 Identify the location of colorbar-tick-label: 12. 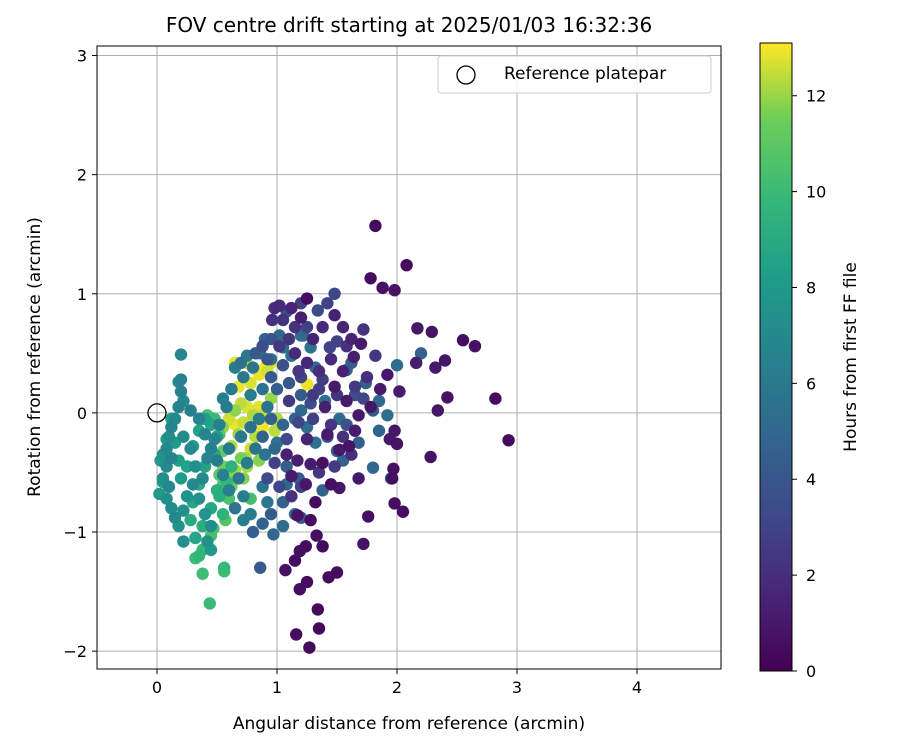
(816, 96).